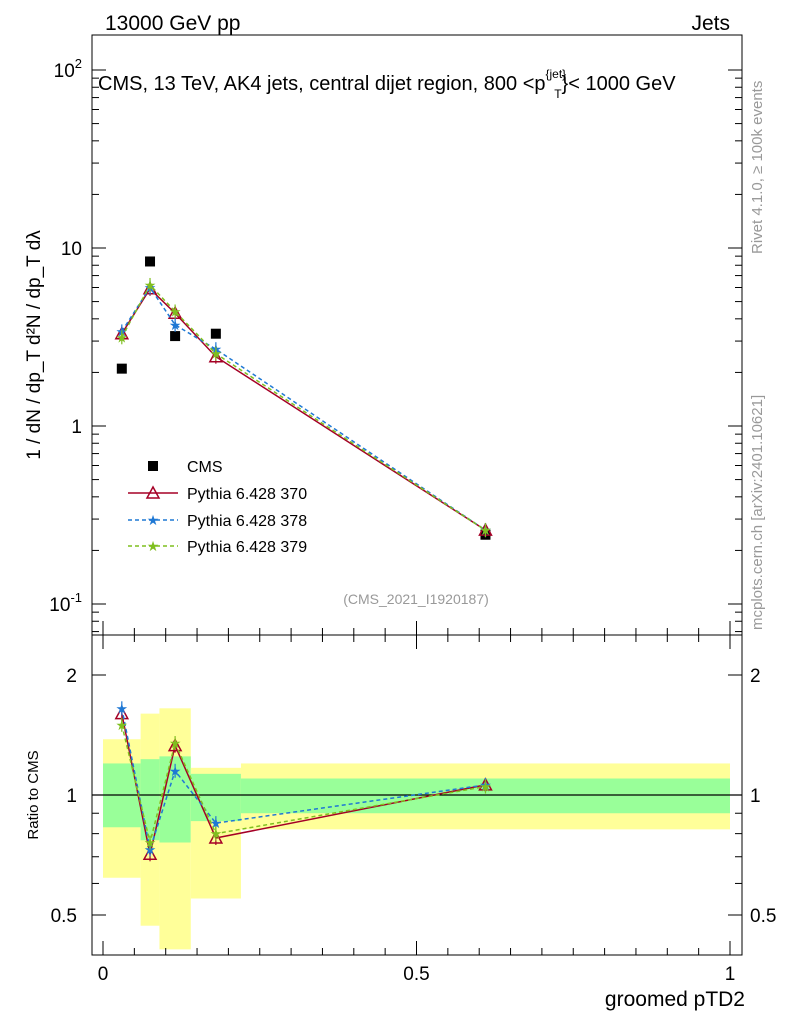 The image size is (786, 1024). I want to click on main-ytick-label: 1, so click(76, 427).